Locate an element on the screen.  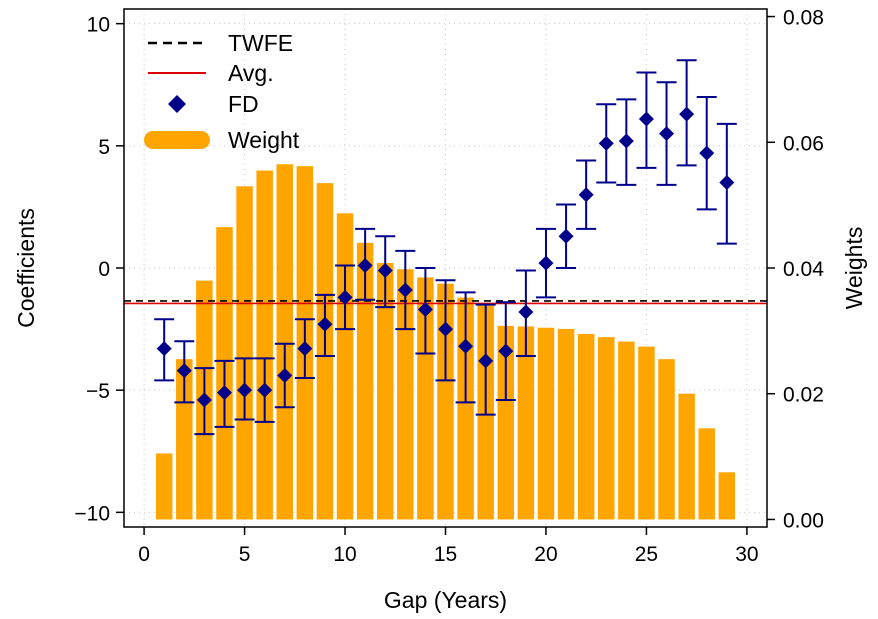
y-tick-label: 5 is located at coordinates (104, 147).